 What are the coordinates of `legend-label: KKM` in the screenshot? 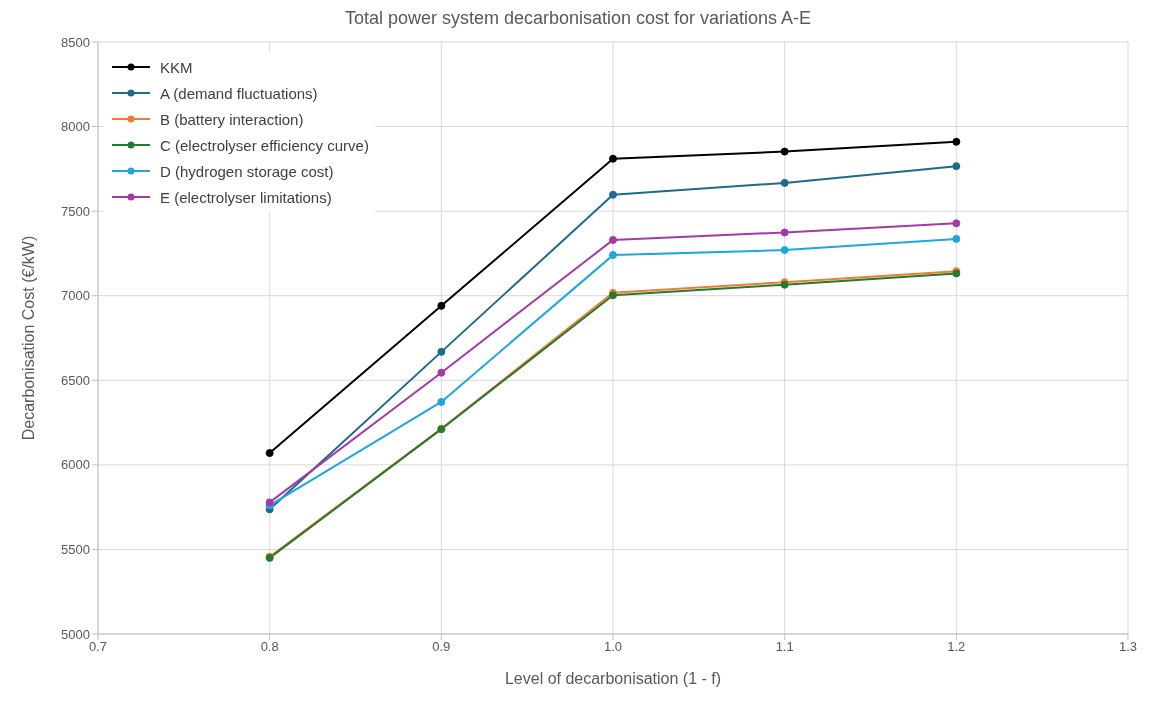 It's located at (176, 67).